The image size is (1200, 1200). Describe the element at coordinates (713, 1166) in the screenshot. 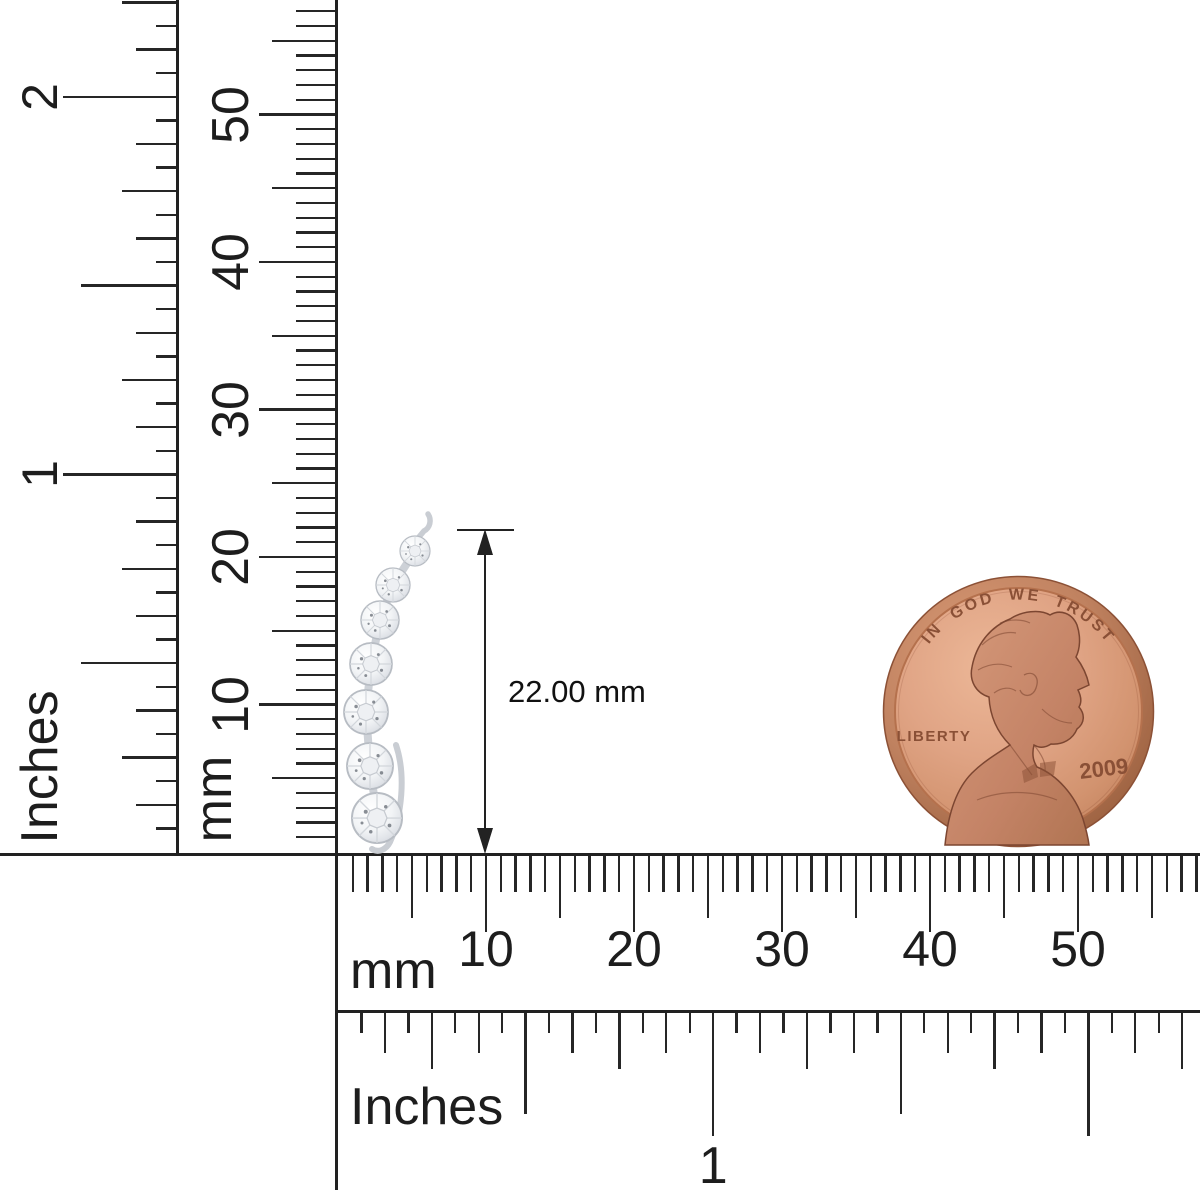

I see `horizontal-inch-ruler-number: 1` at that location.